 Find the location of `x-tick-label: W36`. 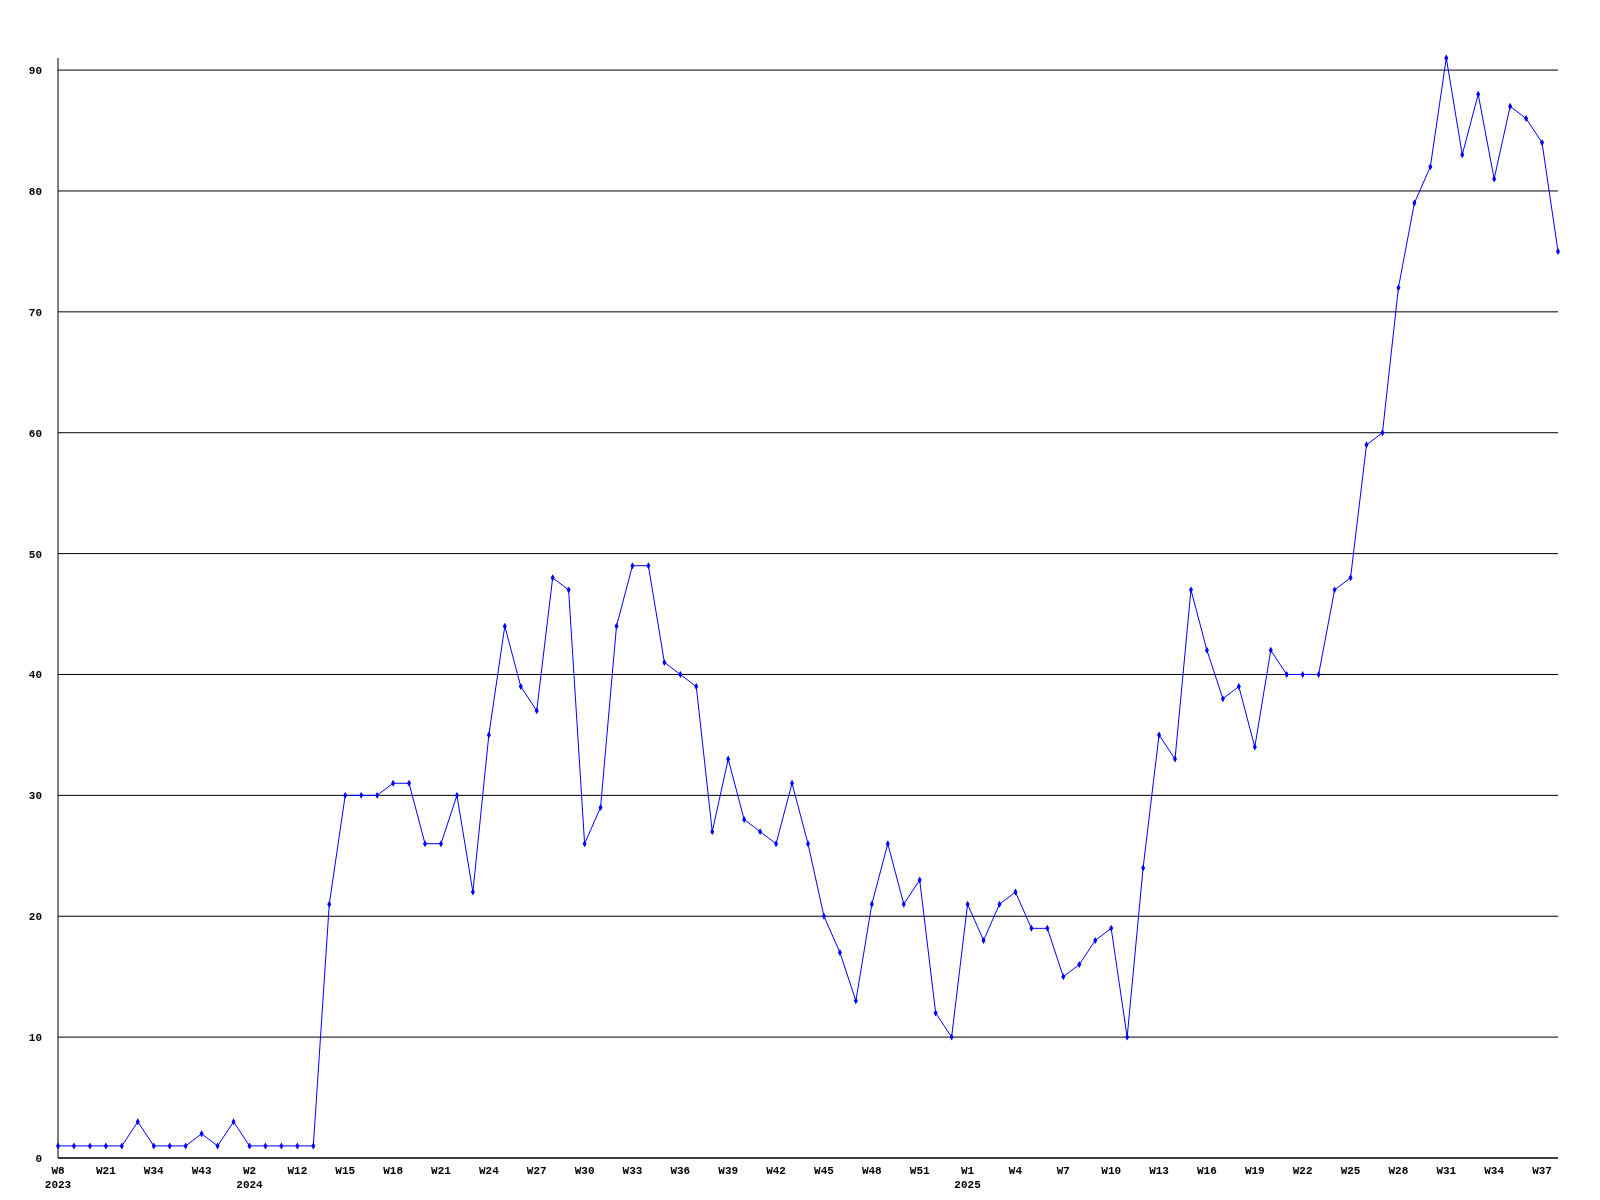

x-tick-label: W36 is located at coordinates (680, 1171).